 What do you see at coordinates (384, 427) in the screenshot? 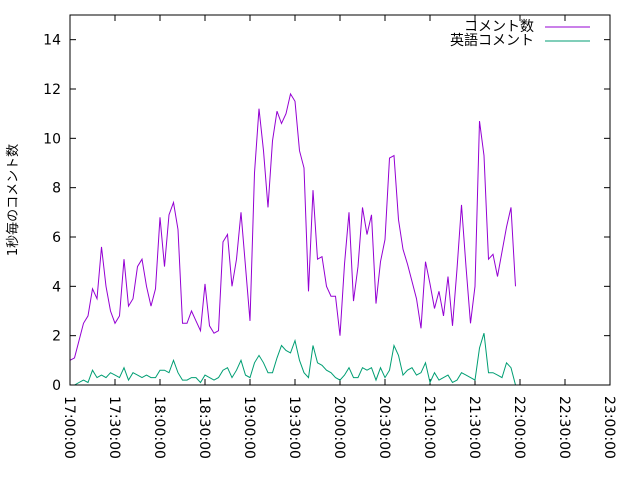
I see `x-tick-label-7: 20:30:00` at bounding box center [384, 427].